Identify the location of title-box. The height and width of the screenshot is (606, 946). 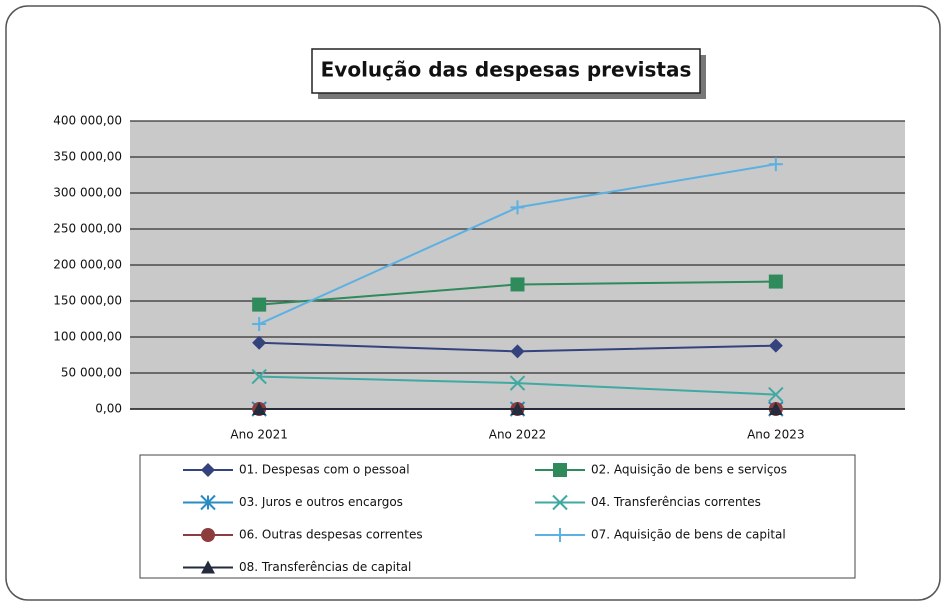
(506, 71).